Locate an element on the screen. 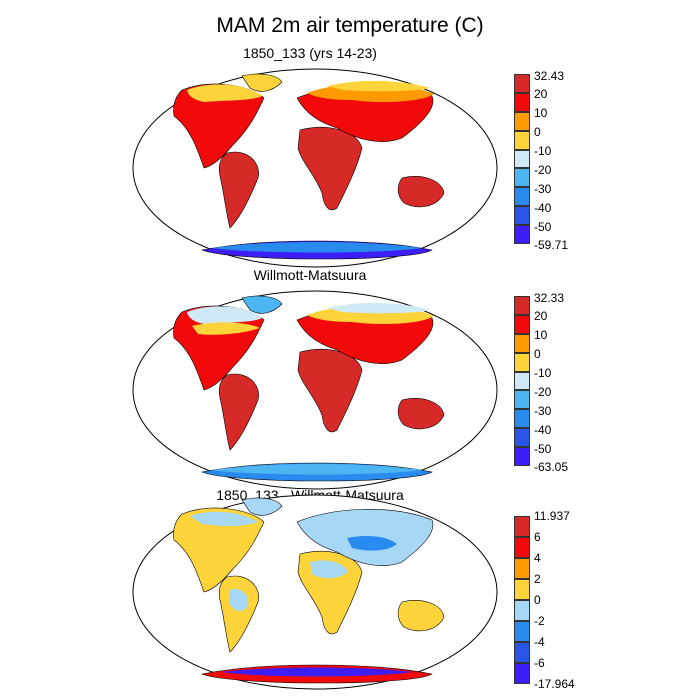 Image resolution: width=700 pixels, height=700 pixels. panel-1-tick-1: 20 is located at coordinates (541, 94).